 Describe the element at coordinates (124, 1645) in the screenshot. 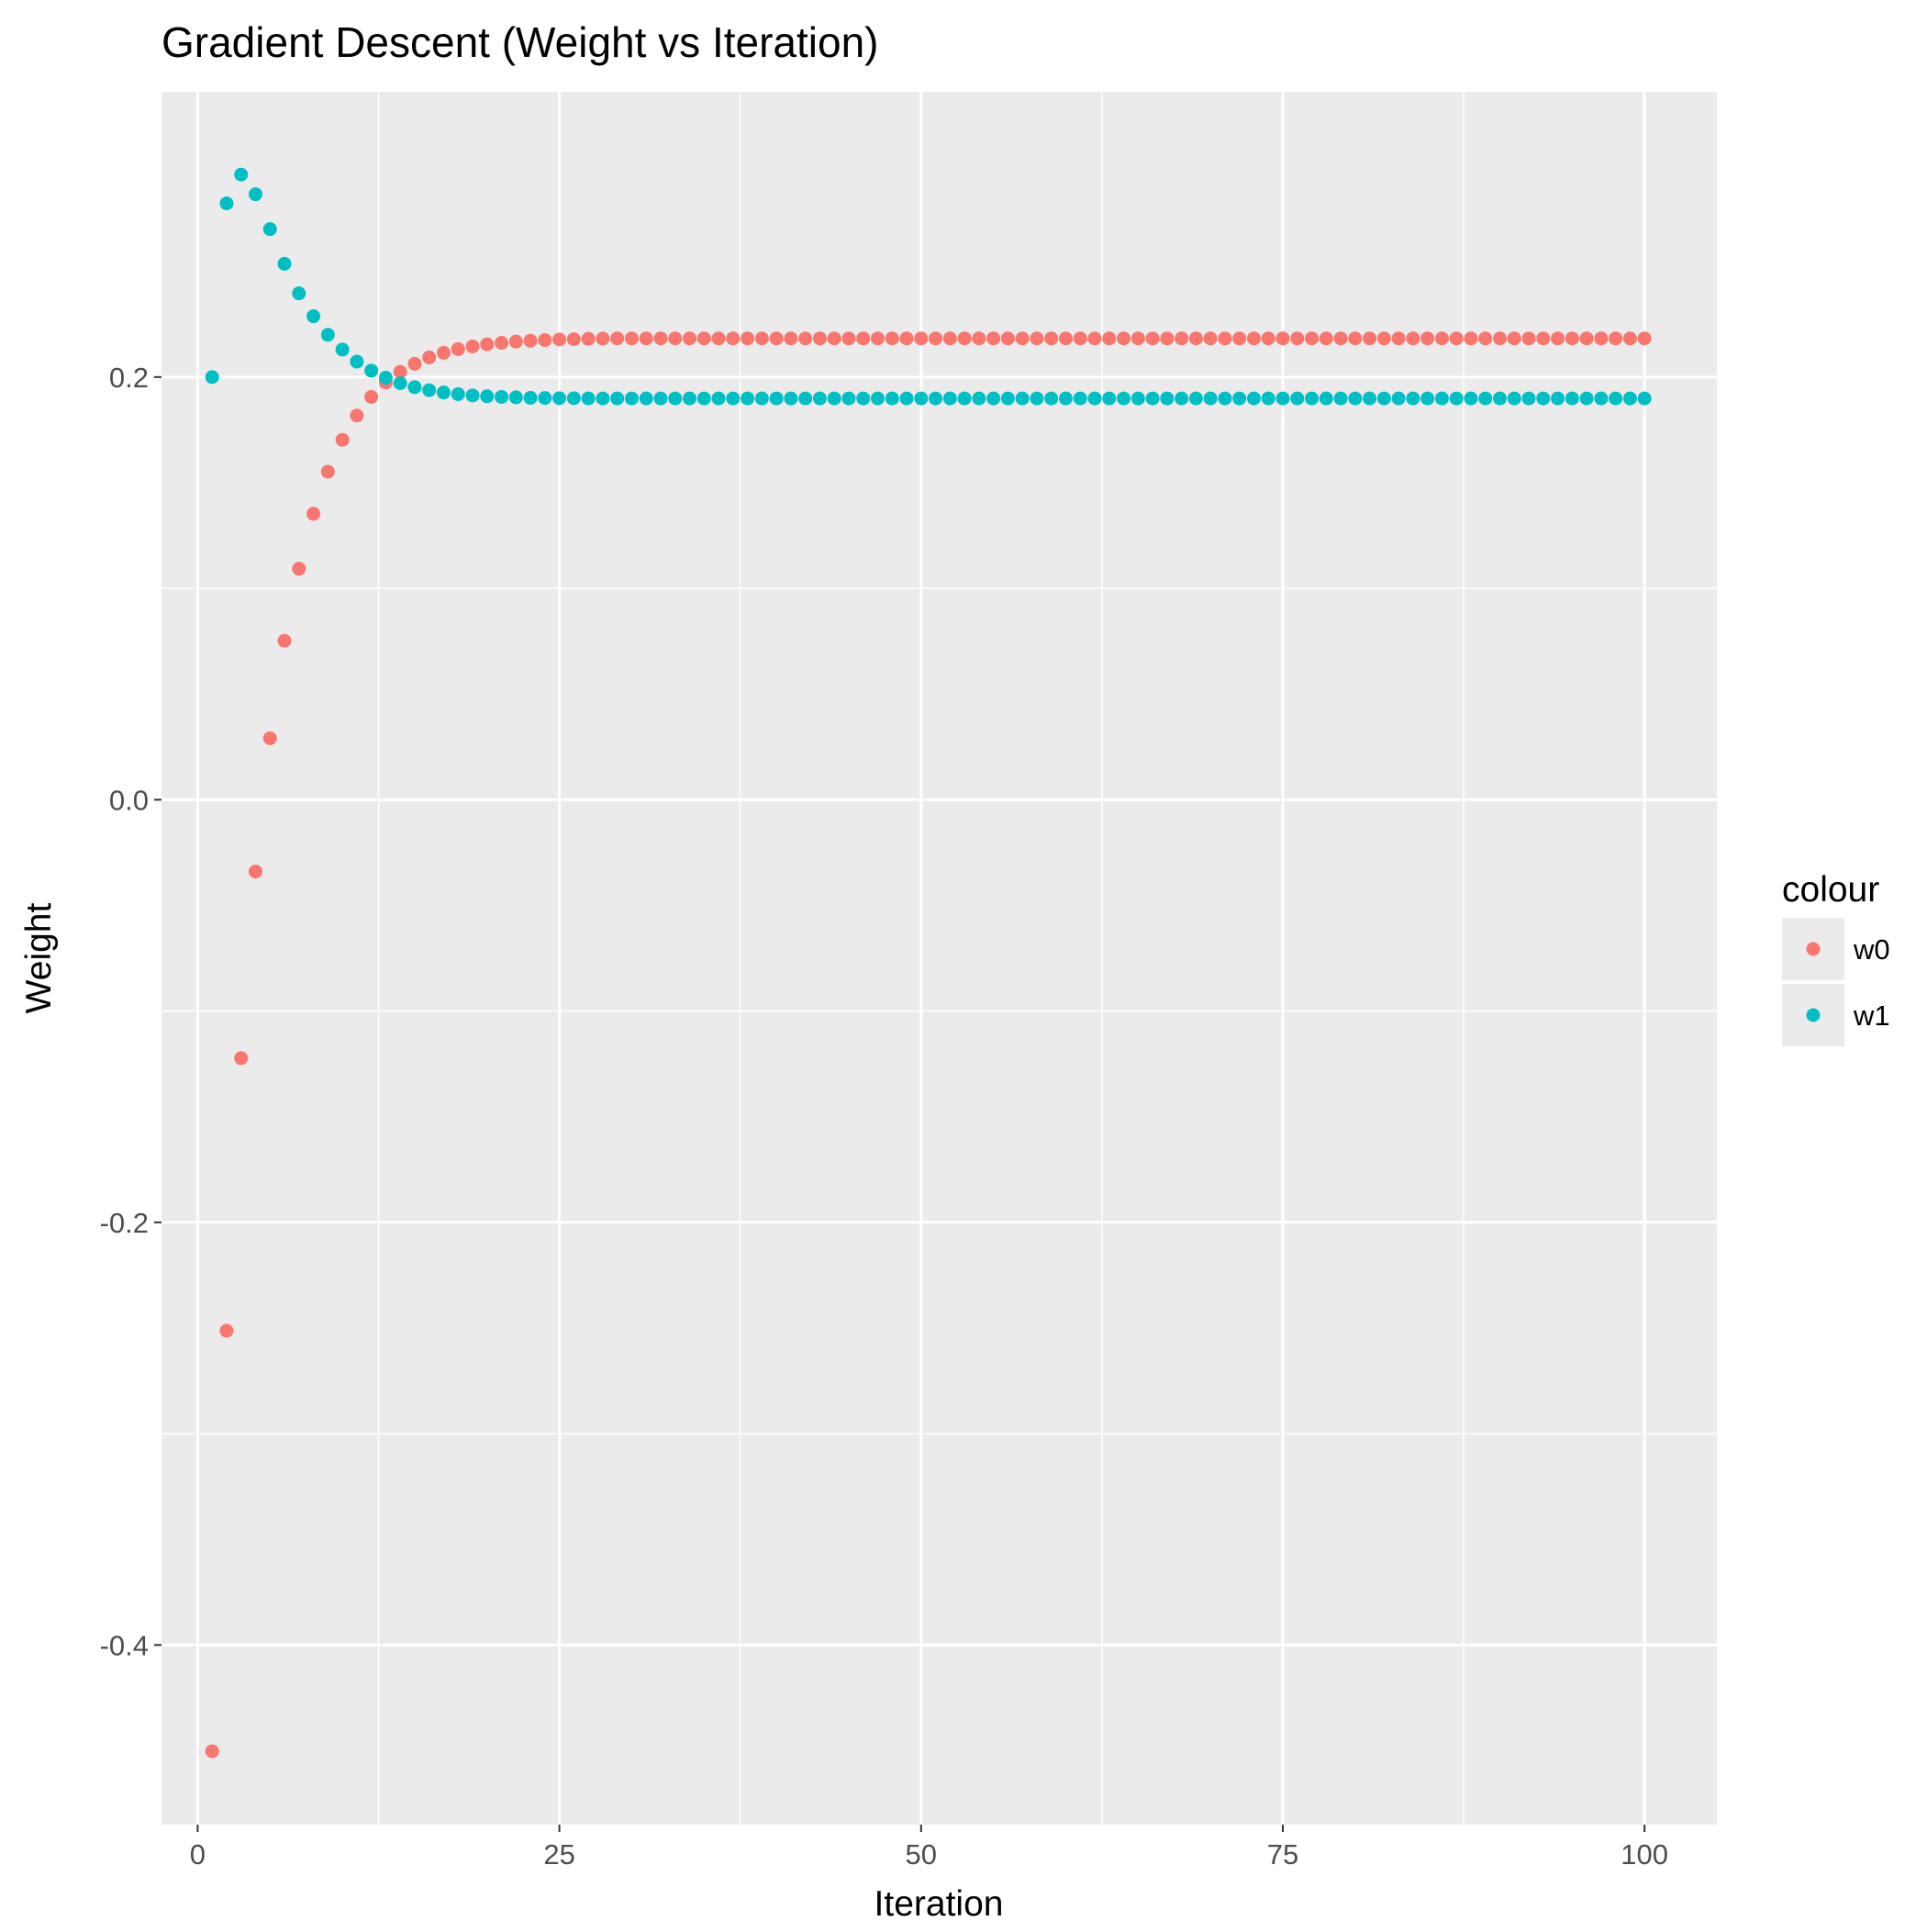

I see `y-tick-label-0: -0.4` at that location.